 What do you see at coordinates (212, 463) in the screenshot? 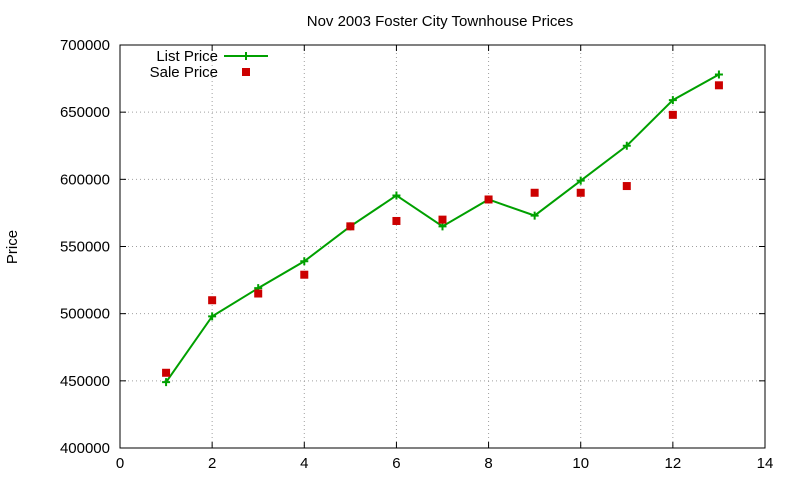
I see `x-tick-label: 2` at bounding box center [212, 463].